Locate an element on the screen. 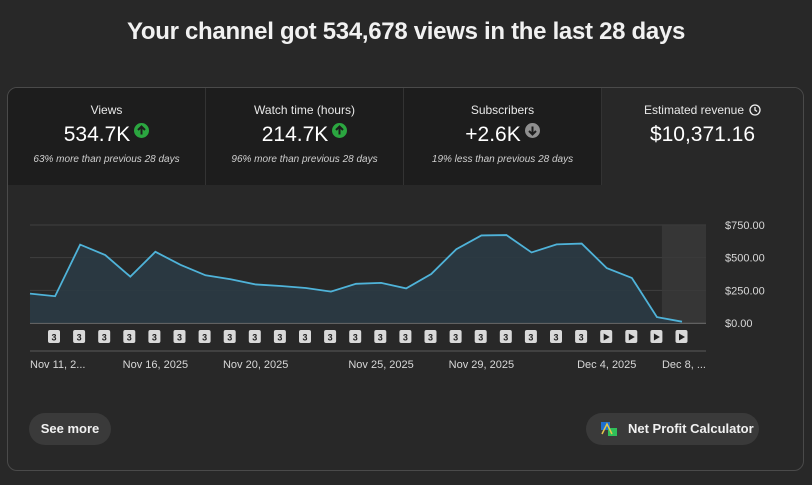 Image resolution: width=812 pixels, height=485 pixels. x-tick-label: Dec 4, 2025 is located at coordinates (606, 365).